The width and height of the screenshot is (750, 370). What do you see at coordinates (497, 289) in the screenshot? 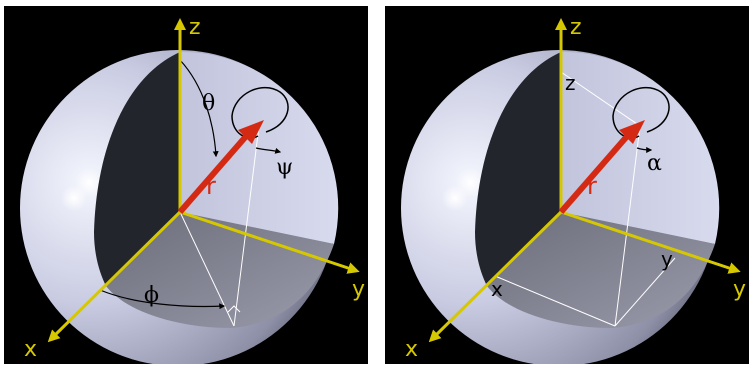
I see `projection-x-label: x` at bounding box center [497, 289].